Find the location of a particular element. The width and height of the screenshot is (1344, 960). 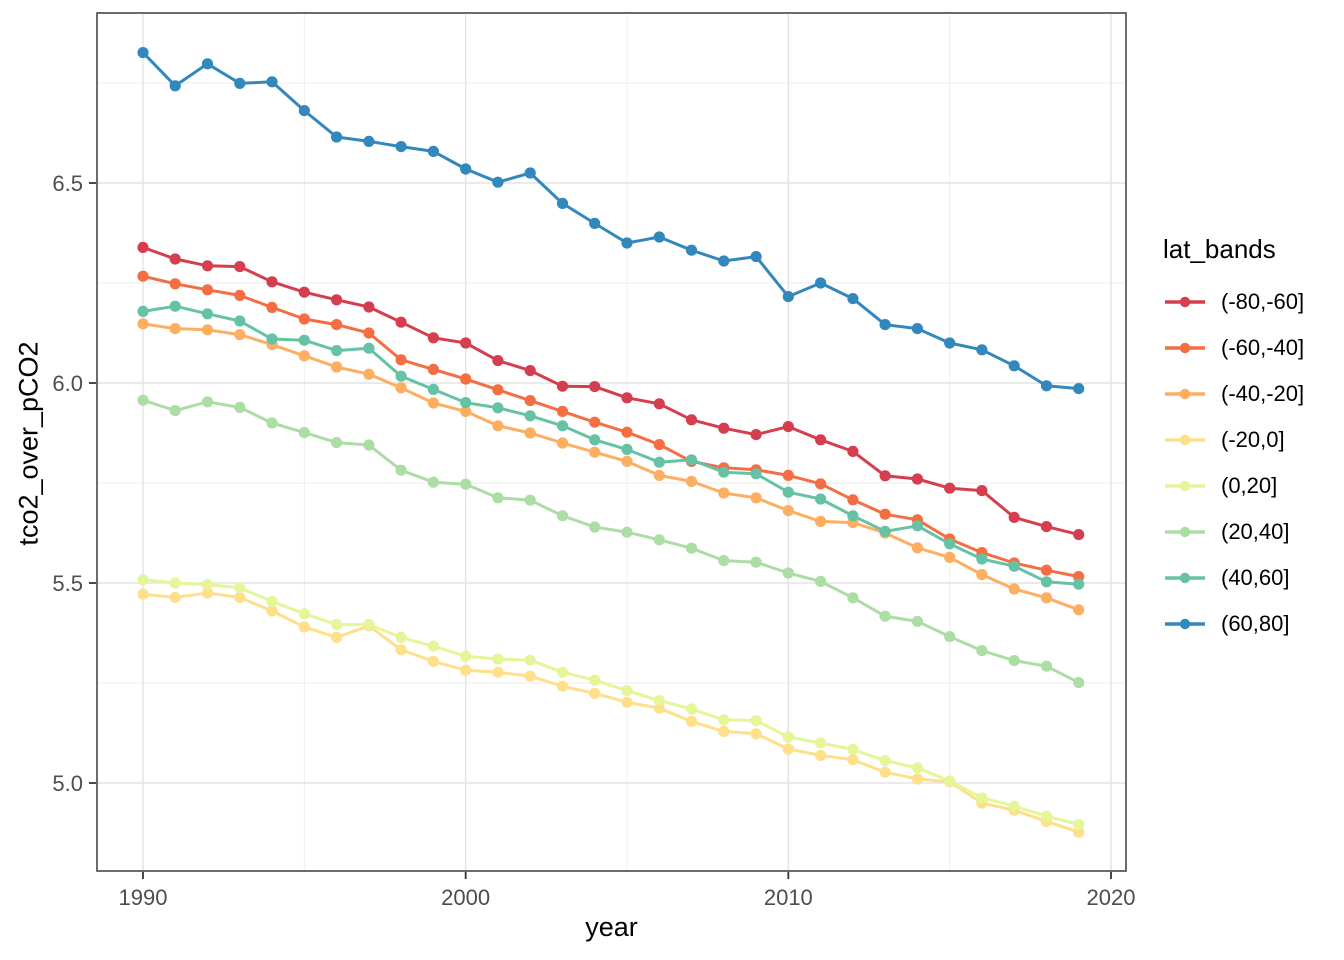

y-axis-title: tco2_over_pCO2 is located at coordinates (28, 443).